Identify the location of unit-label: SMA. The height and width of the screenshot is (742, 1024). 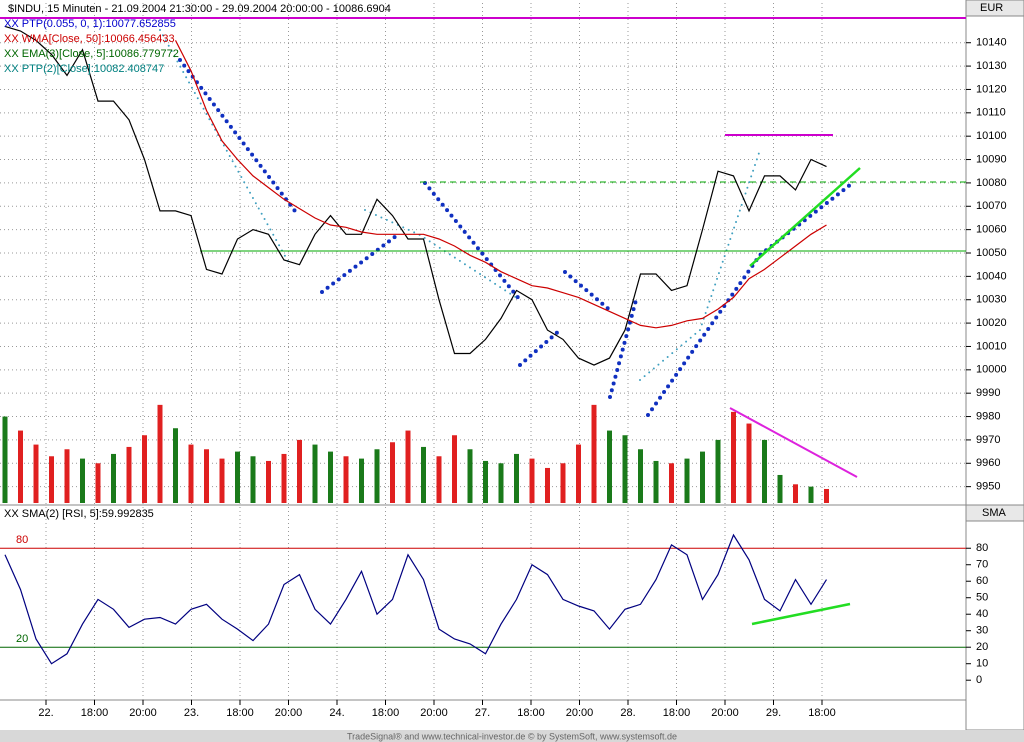
(994, 513).